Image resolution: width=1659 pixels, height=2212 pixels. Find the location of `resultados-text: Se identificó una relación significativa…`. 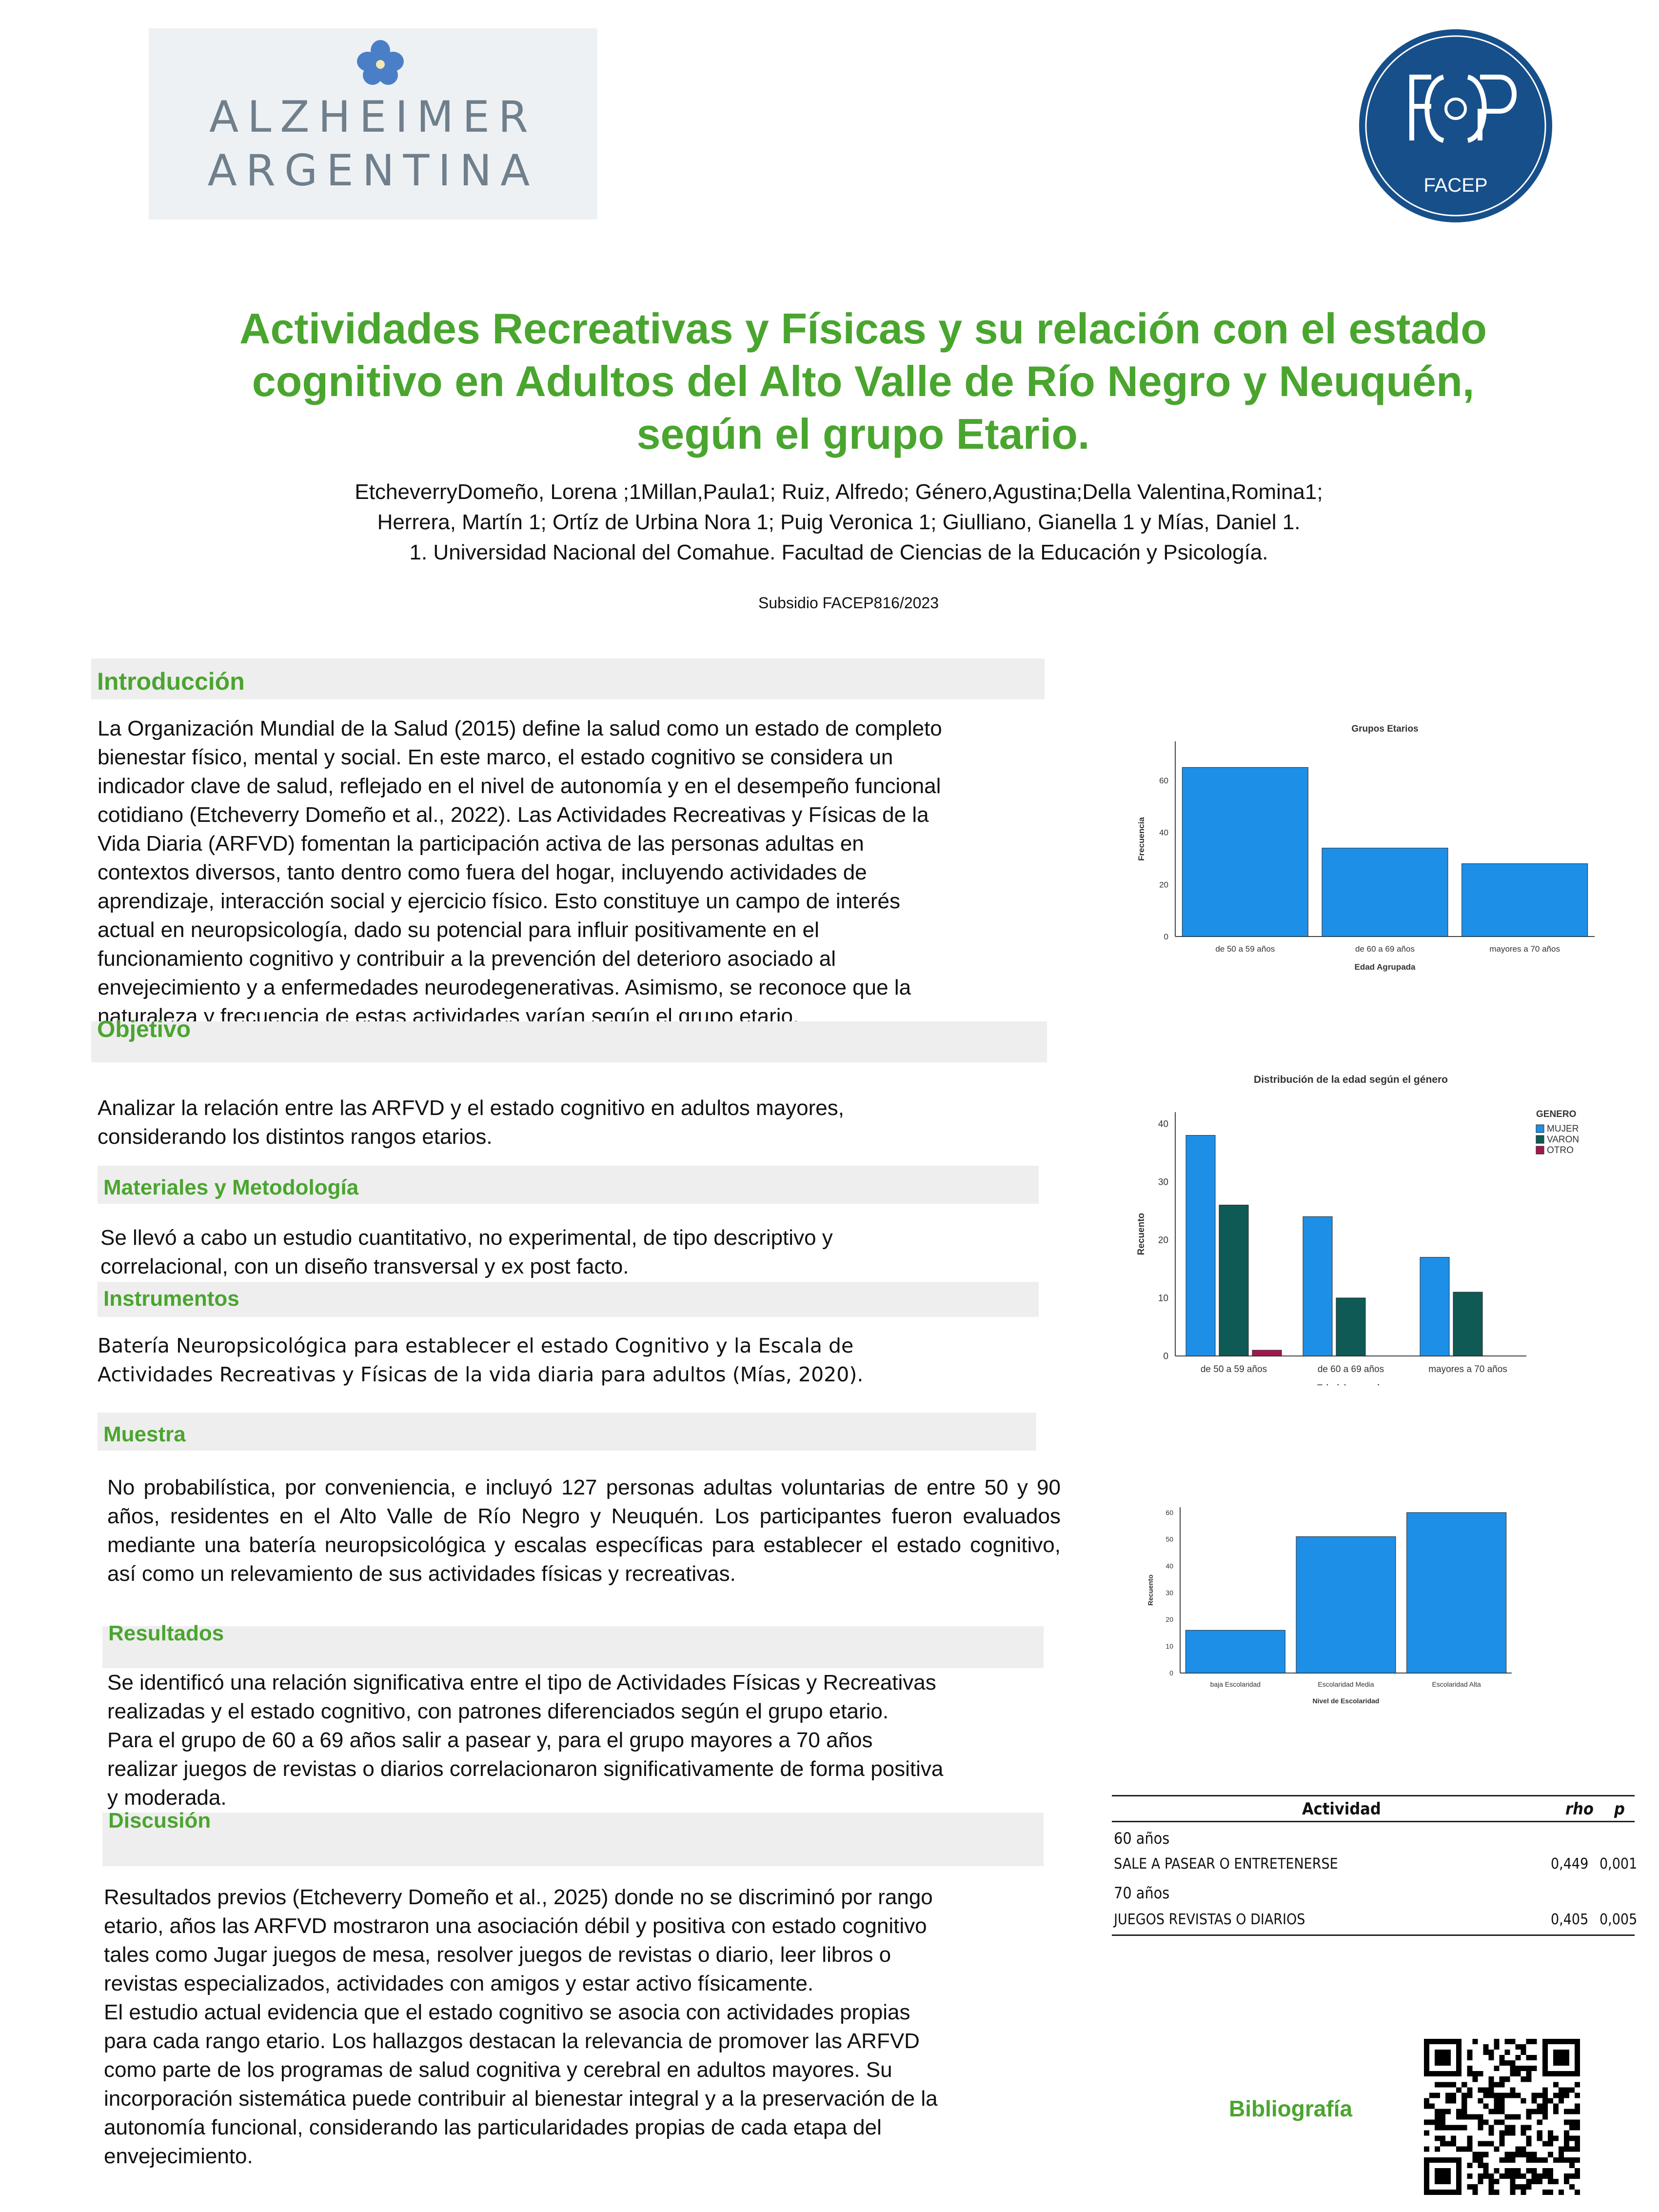

resultados-text: Se identificó una relación significativa… is located at coordinates (582, 1740).